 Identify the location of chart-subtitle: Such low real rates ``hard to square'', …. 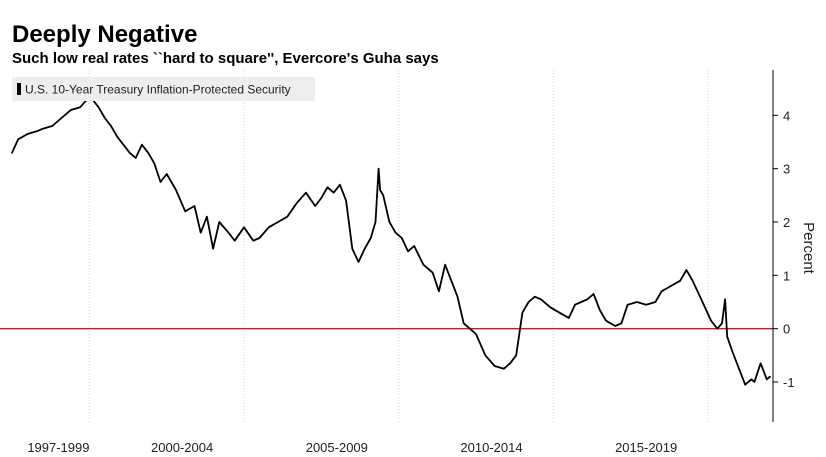
(225, 58).